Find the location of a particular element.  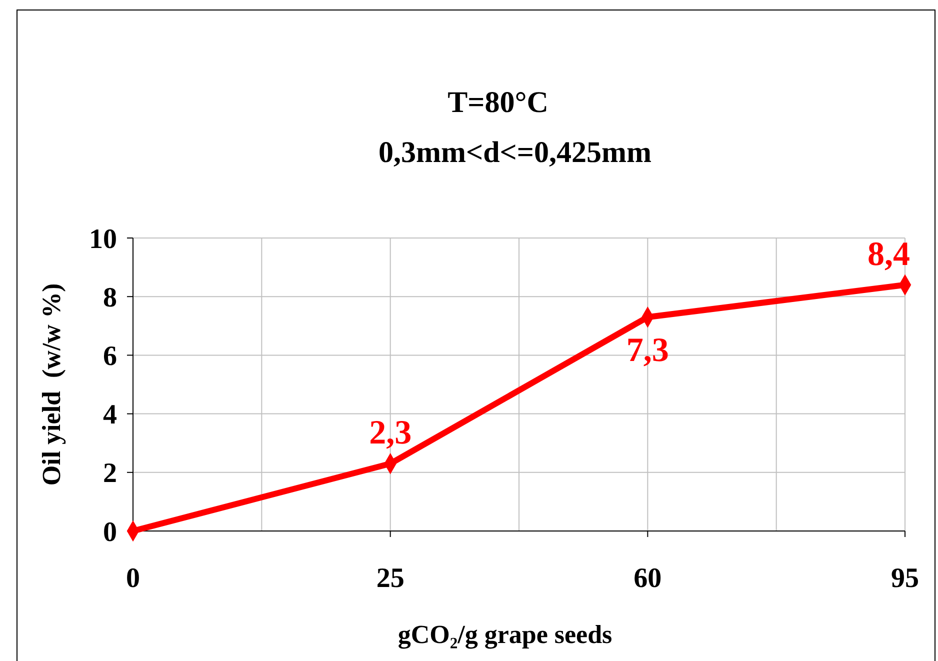

y-tick-label: 6 is located at coordinates (110, 356).